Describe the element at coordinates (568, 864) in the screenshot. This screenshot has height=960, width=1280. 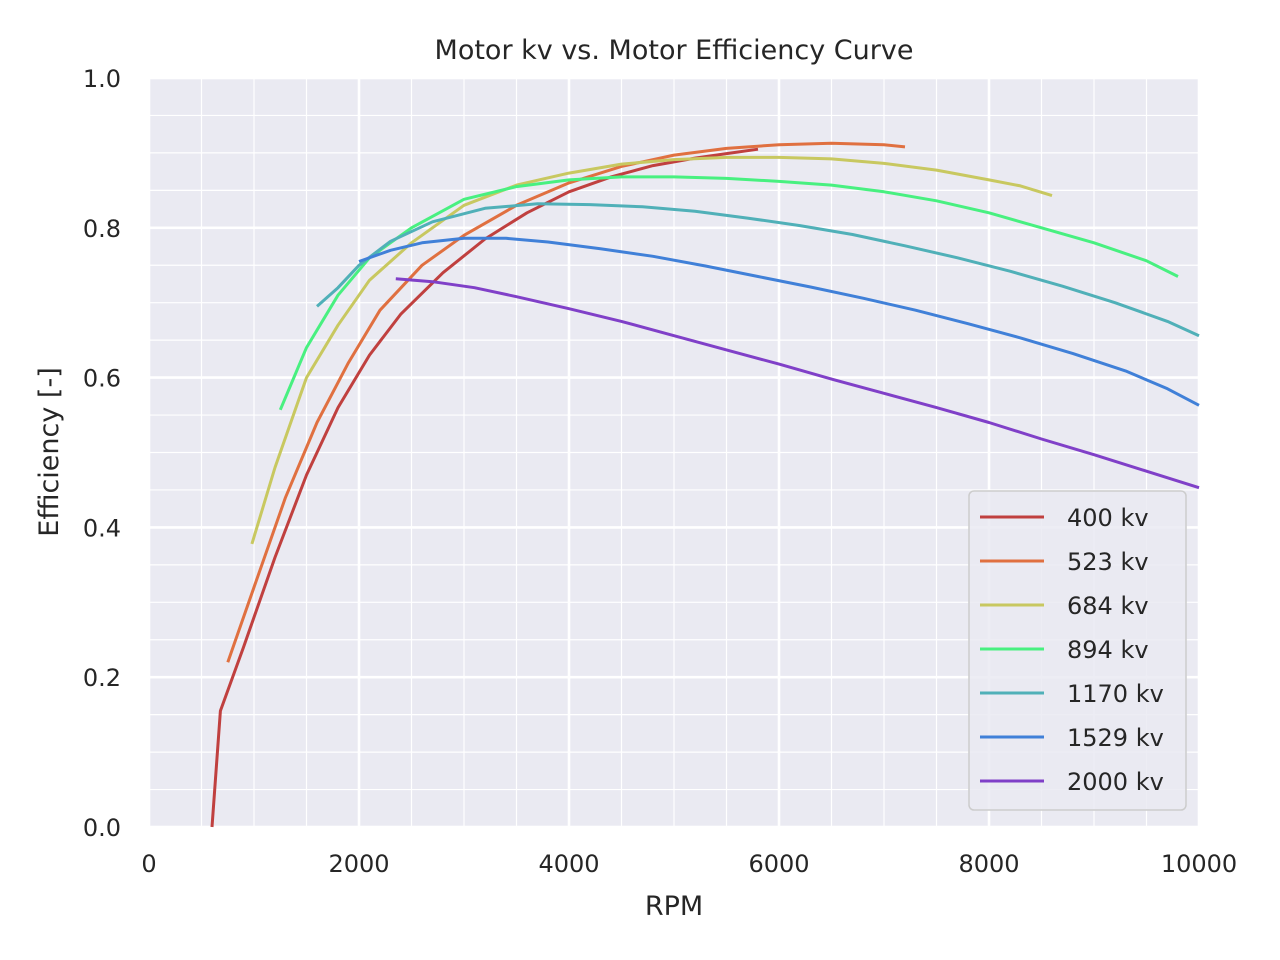
I see `x-tick-label: 4000` at that location.